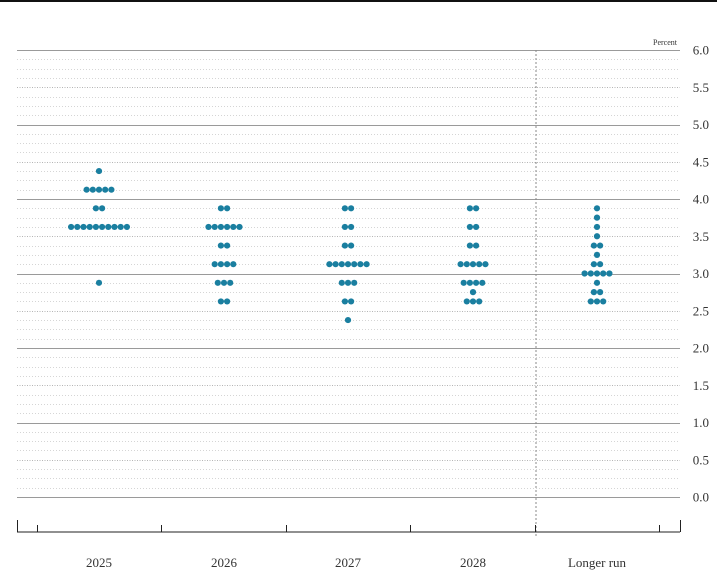 The image size is (717, 586). I want to click on x-axis, so click(349, 526).